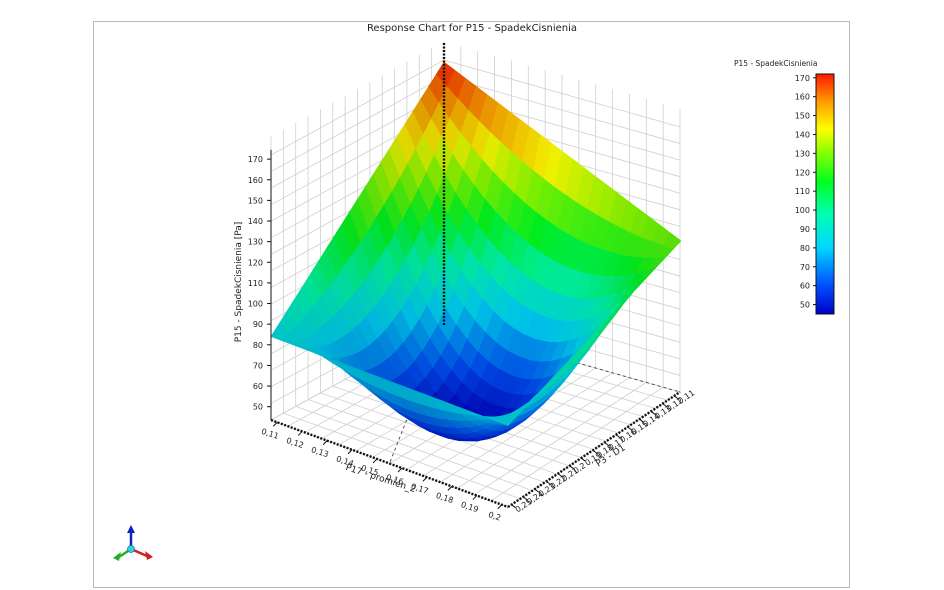 Image resolution: width=944 pixels, height=590 pixels. Describe the element at coordinates (239, 282) in the screenshot. I see `z-axis-label: P15 - SpadekCisnienia [Pa]` at that location.